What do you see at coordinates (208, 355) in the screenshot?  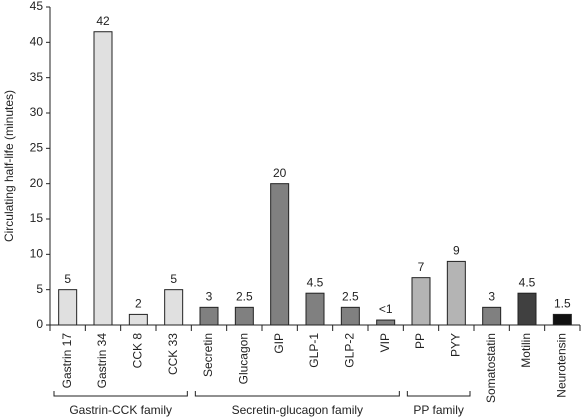 I see `x-tick-label: Secretin` at bounding box center [208, 355].